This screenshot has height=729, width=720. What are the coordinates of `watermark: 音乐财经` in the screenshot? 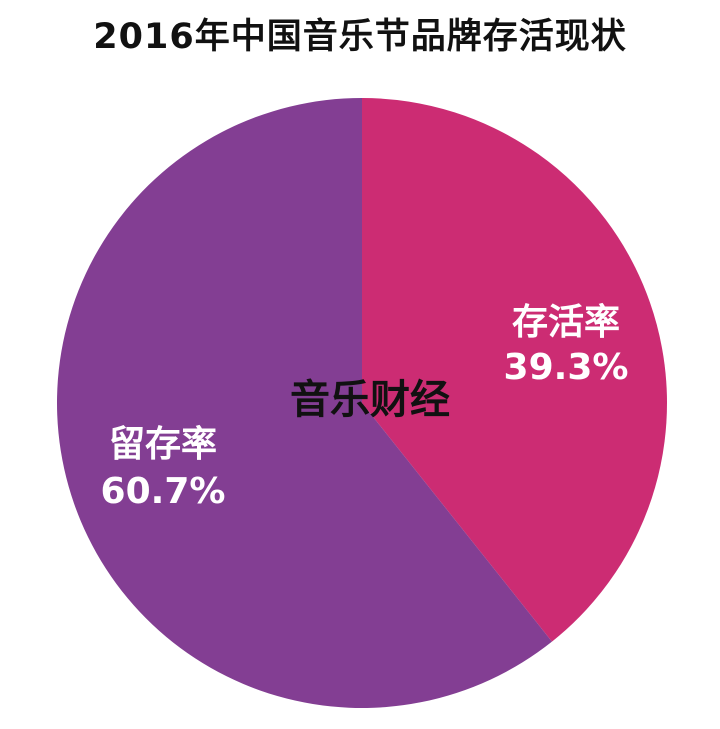 It's located at (370, 400).